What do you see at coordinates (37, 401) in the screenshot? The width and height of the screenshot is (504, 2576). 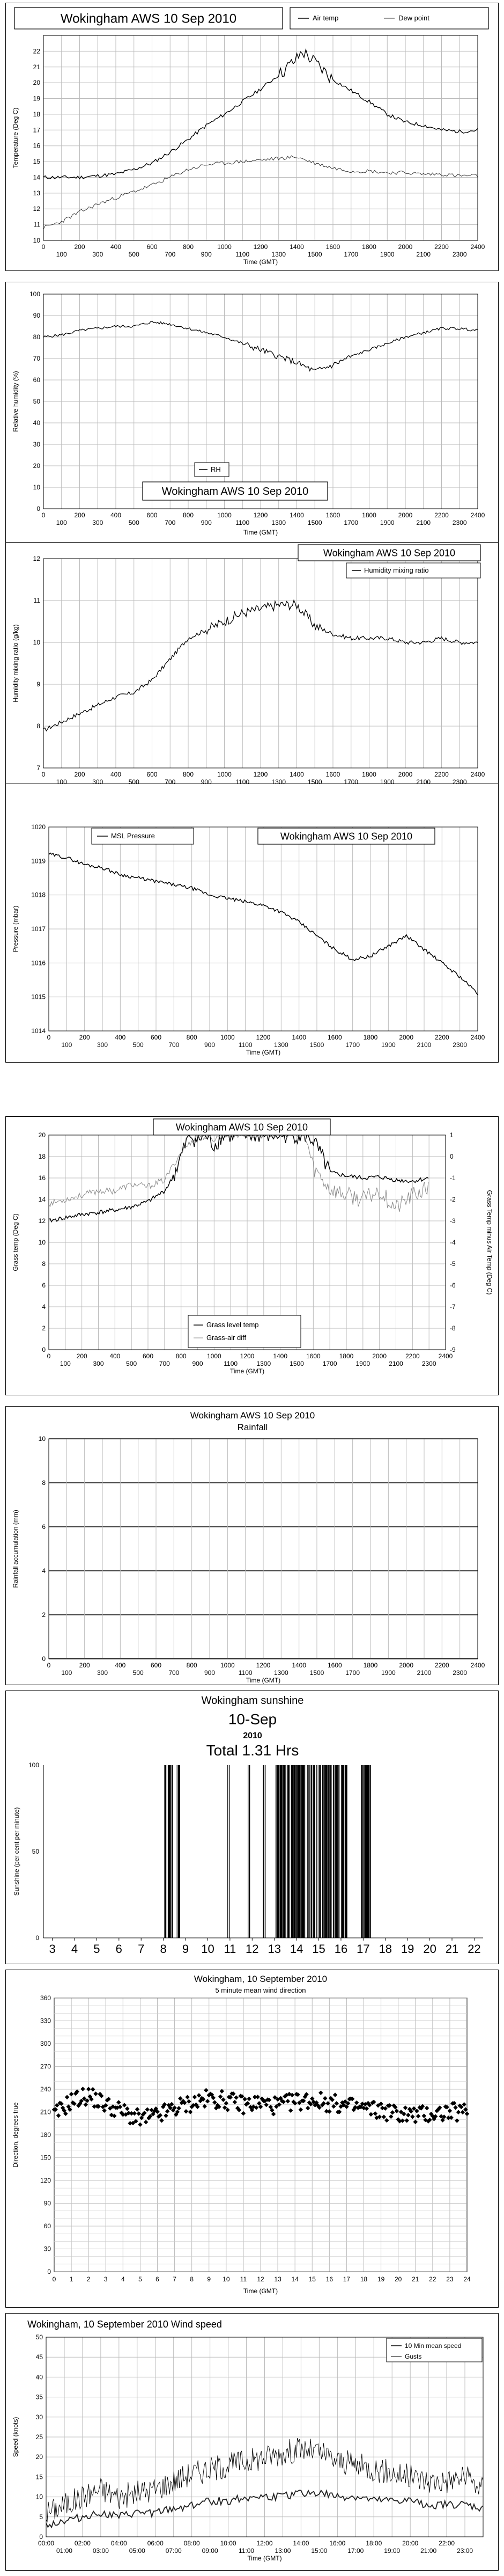 I see `y-tick-label: 50` at bounding box center [37, 401].